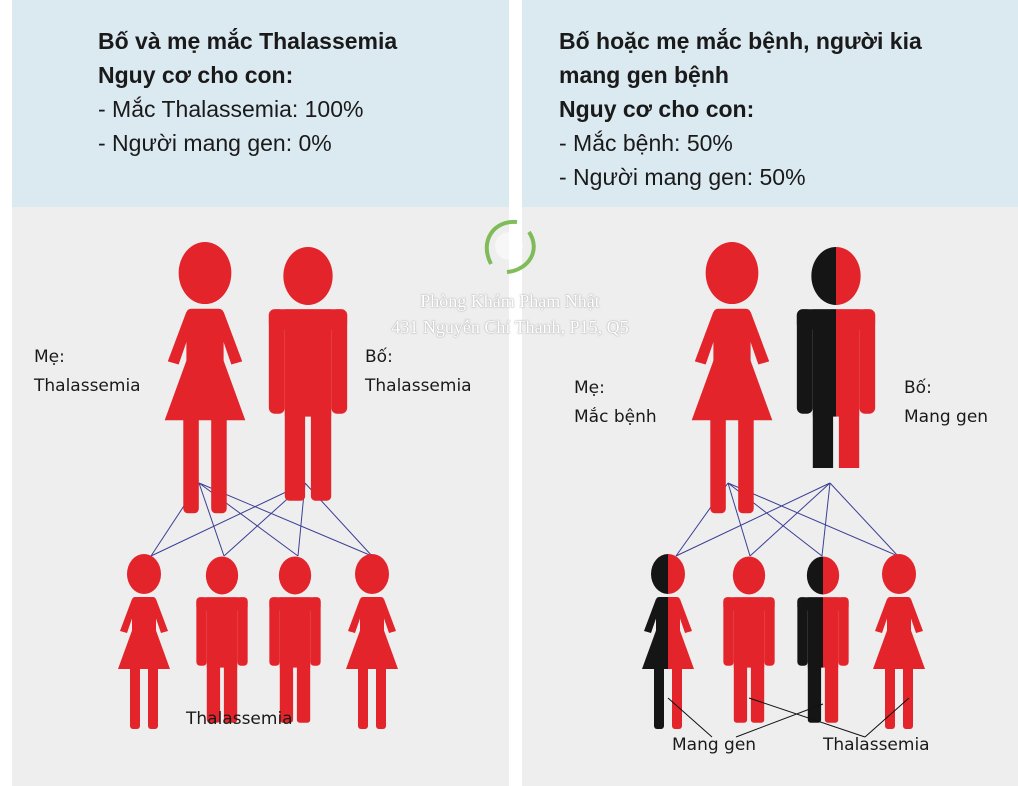 This screenshot has width=1018, height=786. What do you see at coordinates (418, 372) in the screenshot?
I see `left-father-label: Bố: Thalassemia` at bounding box center [418, 372].